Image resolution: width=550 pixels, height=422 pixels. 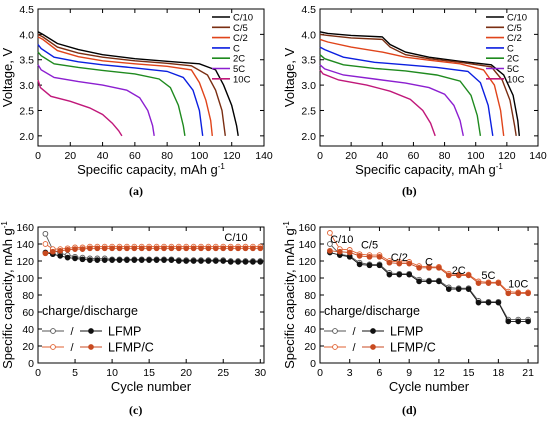 I want to click on series-line-10C, so click(x=80, y=108).